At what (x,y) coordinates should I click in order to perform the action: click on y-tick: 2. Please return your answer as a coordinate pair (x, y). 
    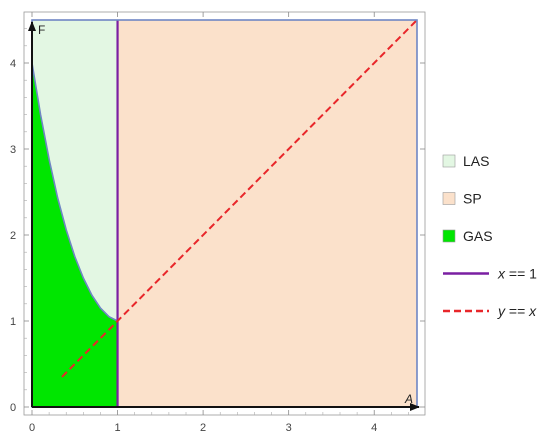
    Looking at the image, I should click on (217, 236).